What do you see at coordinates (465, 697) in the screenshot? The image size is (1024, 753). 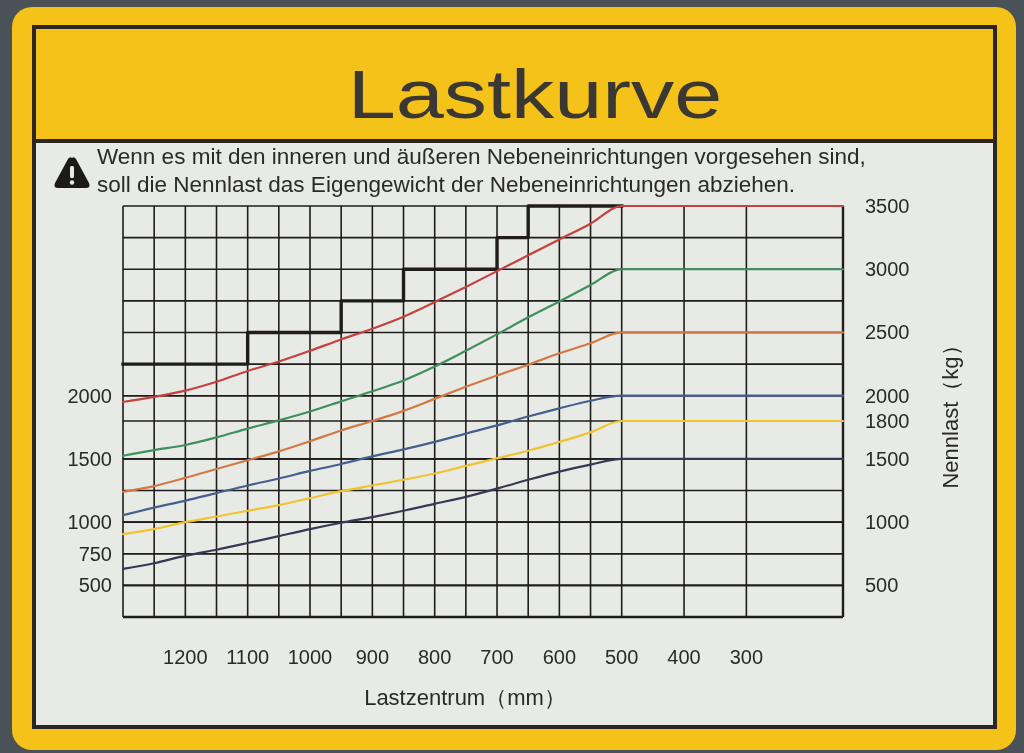 I see `x-axis-title: Lastzentrum（mm）` at bounding box center [465, 697].